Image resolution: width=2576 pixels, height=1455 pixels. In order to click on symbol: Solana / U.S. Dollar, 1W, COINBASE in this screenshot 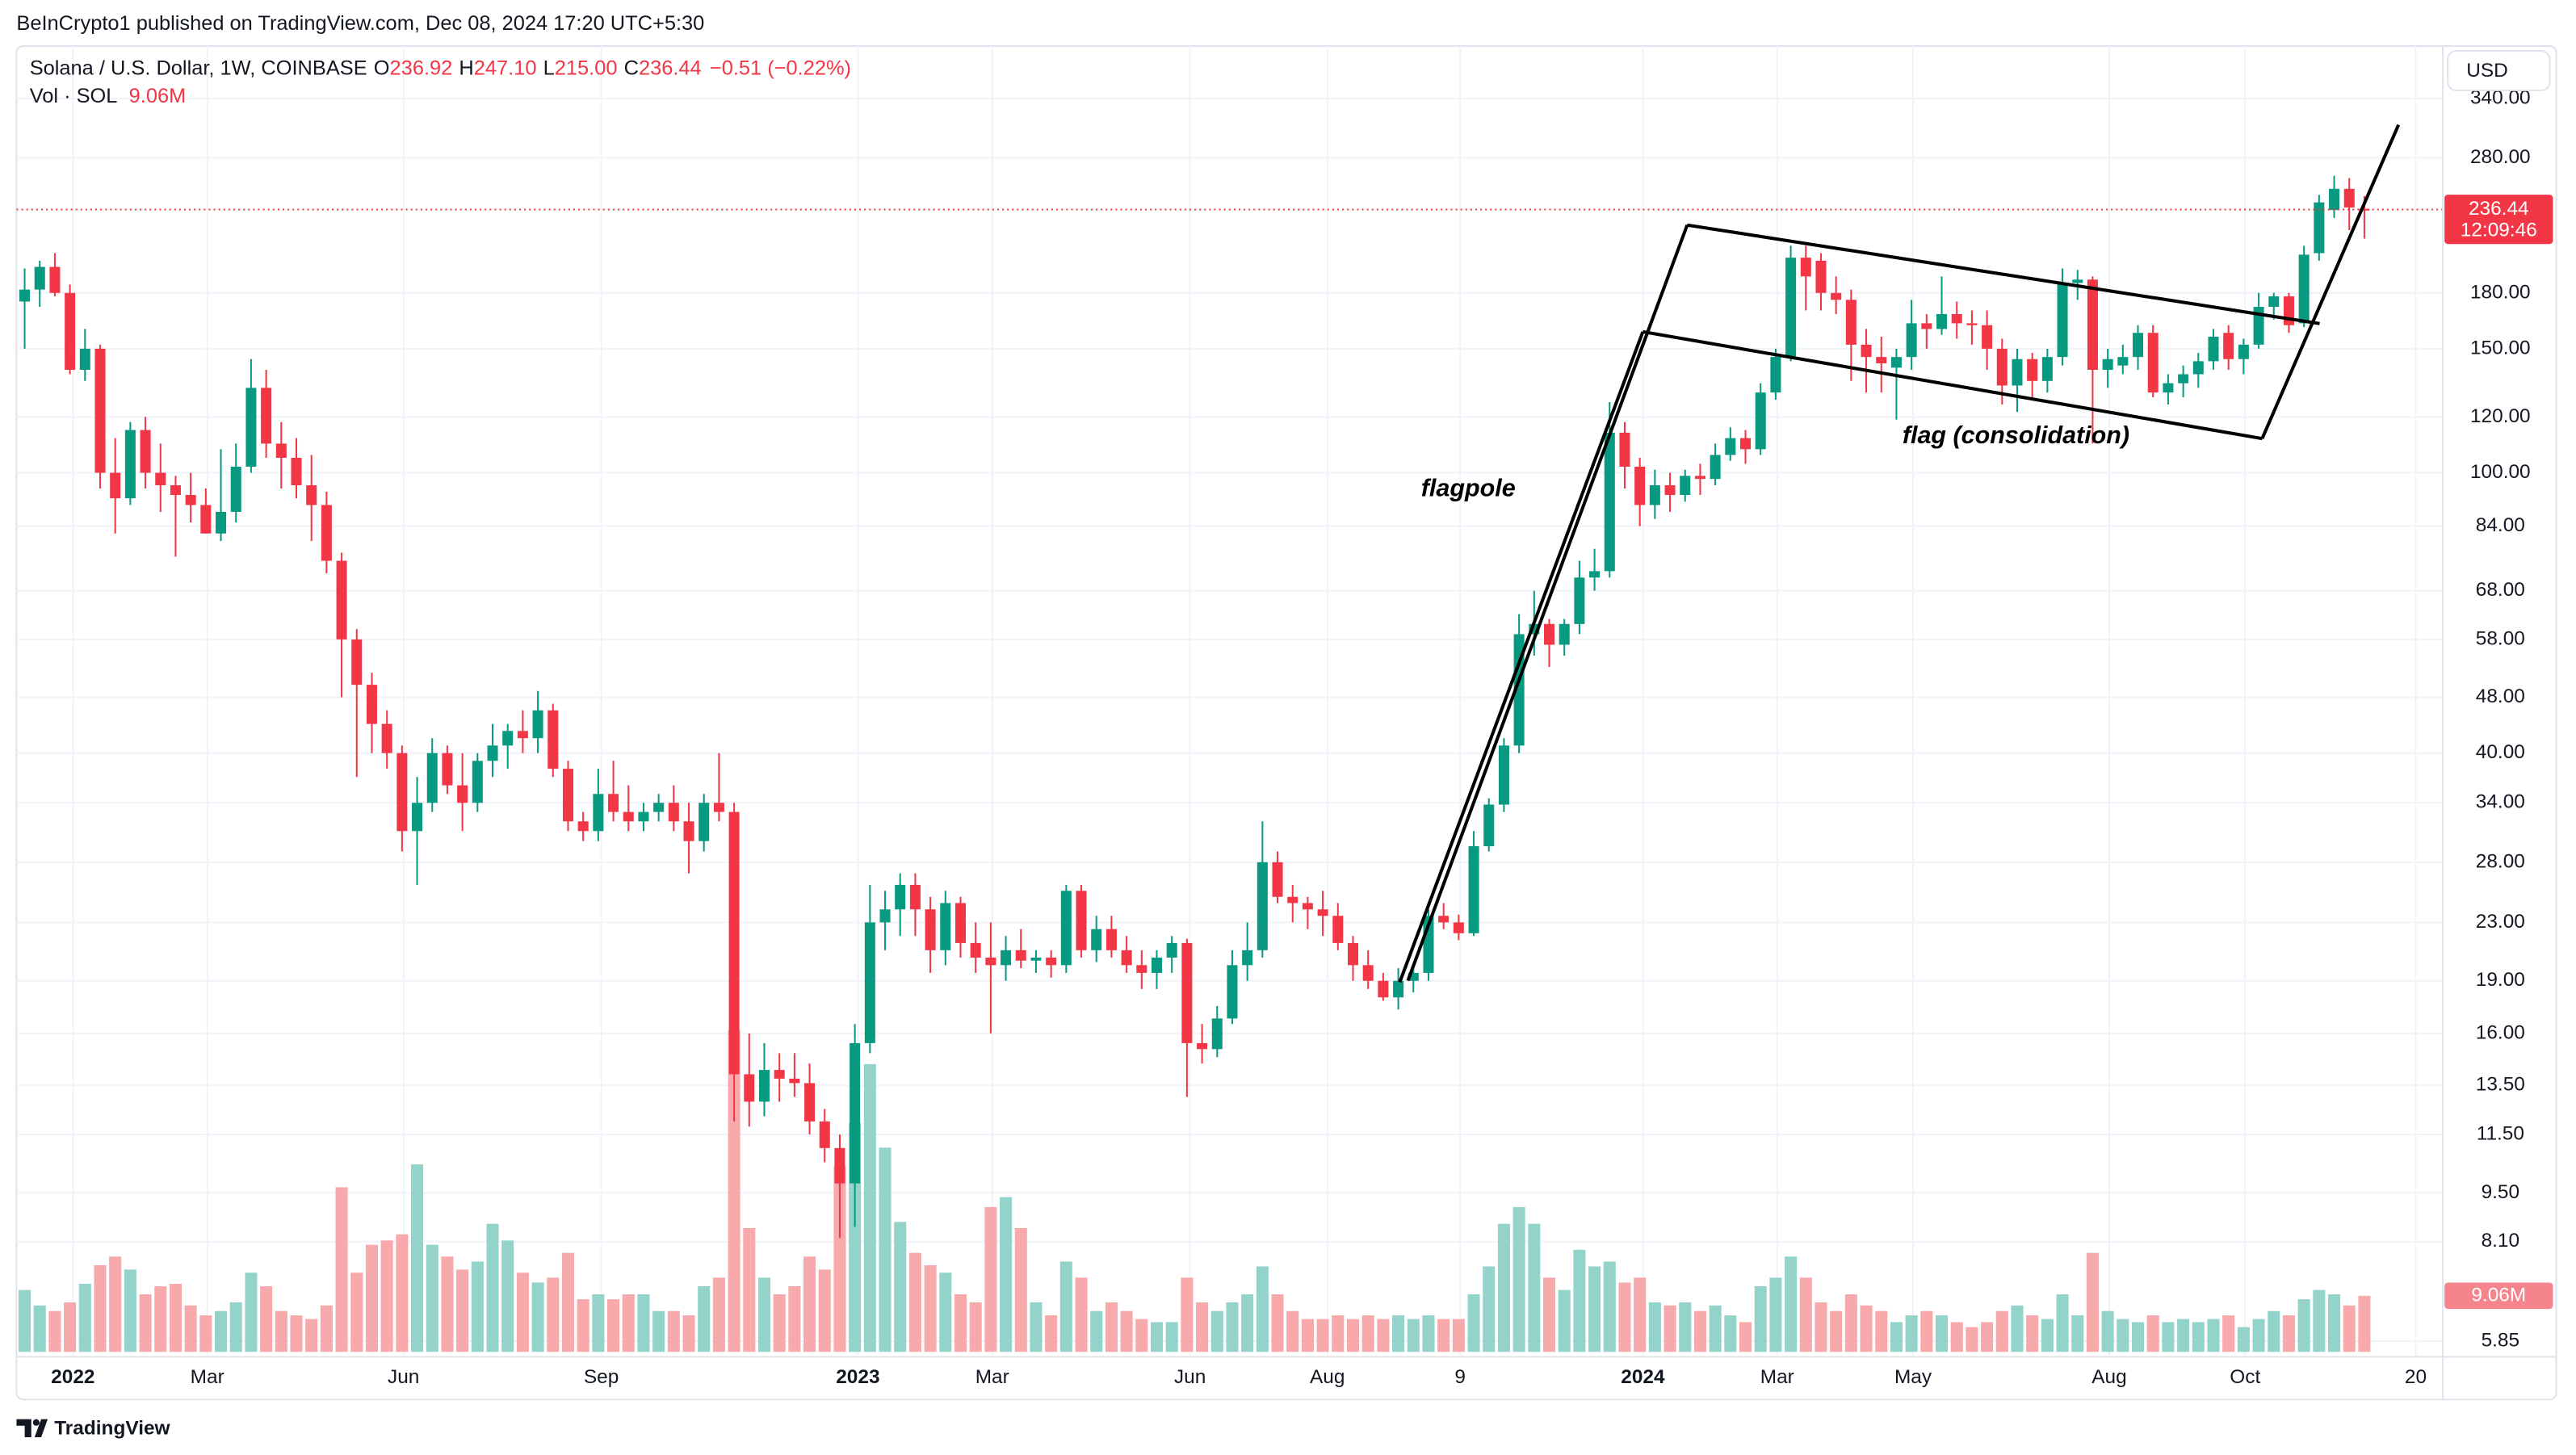, I will do `click(198, 68)`.